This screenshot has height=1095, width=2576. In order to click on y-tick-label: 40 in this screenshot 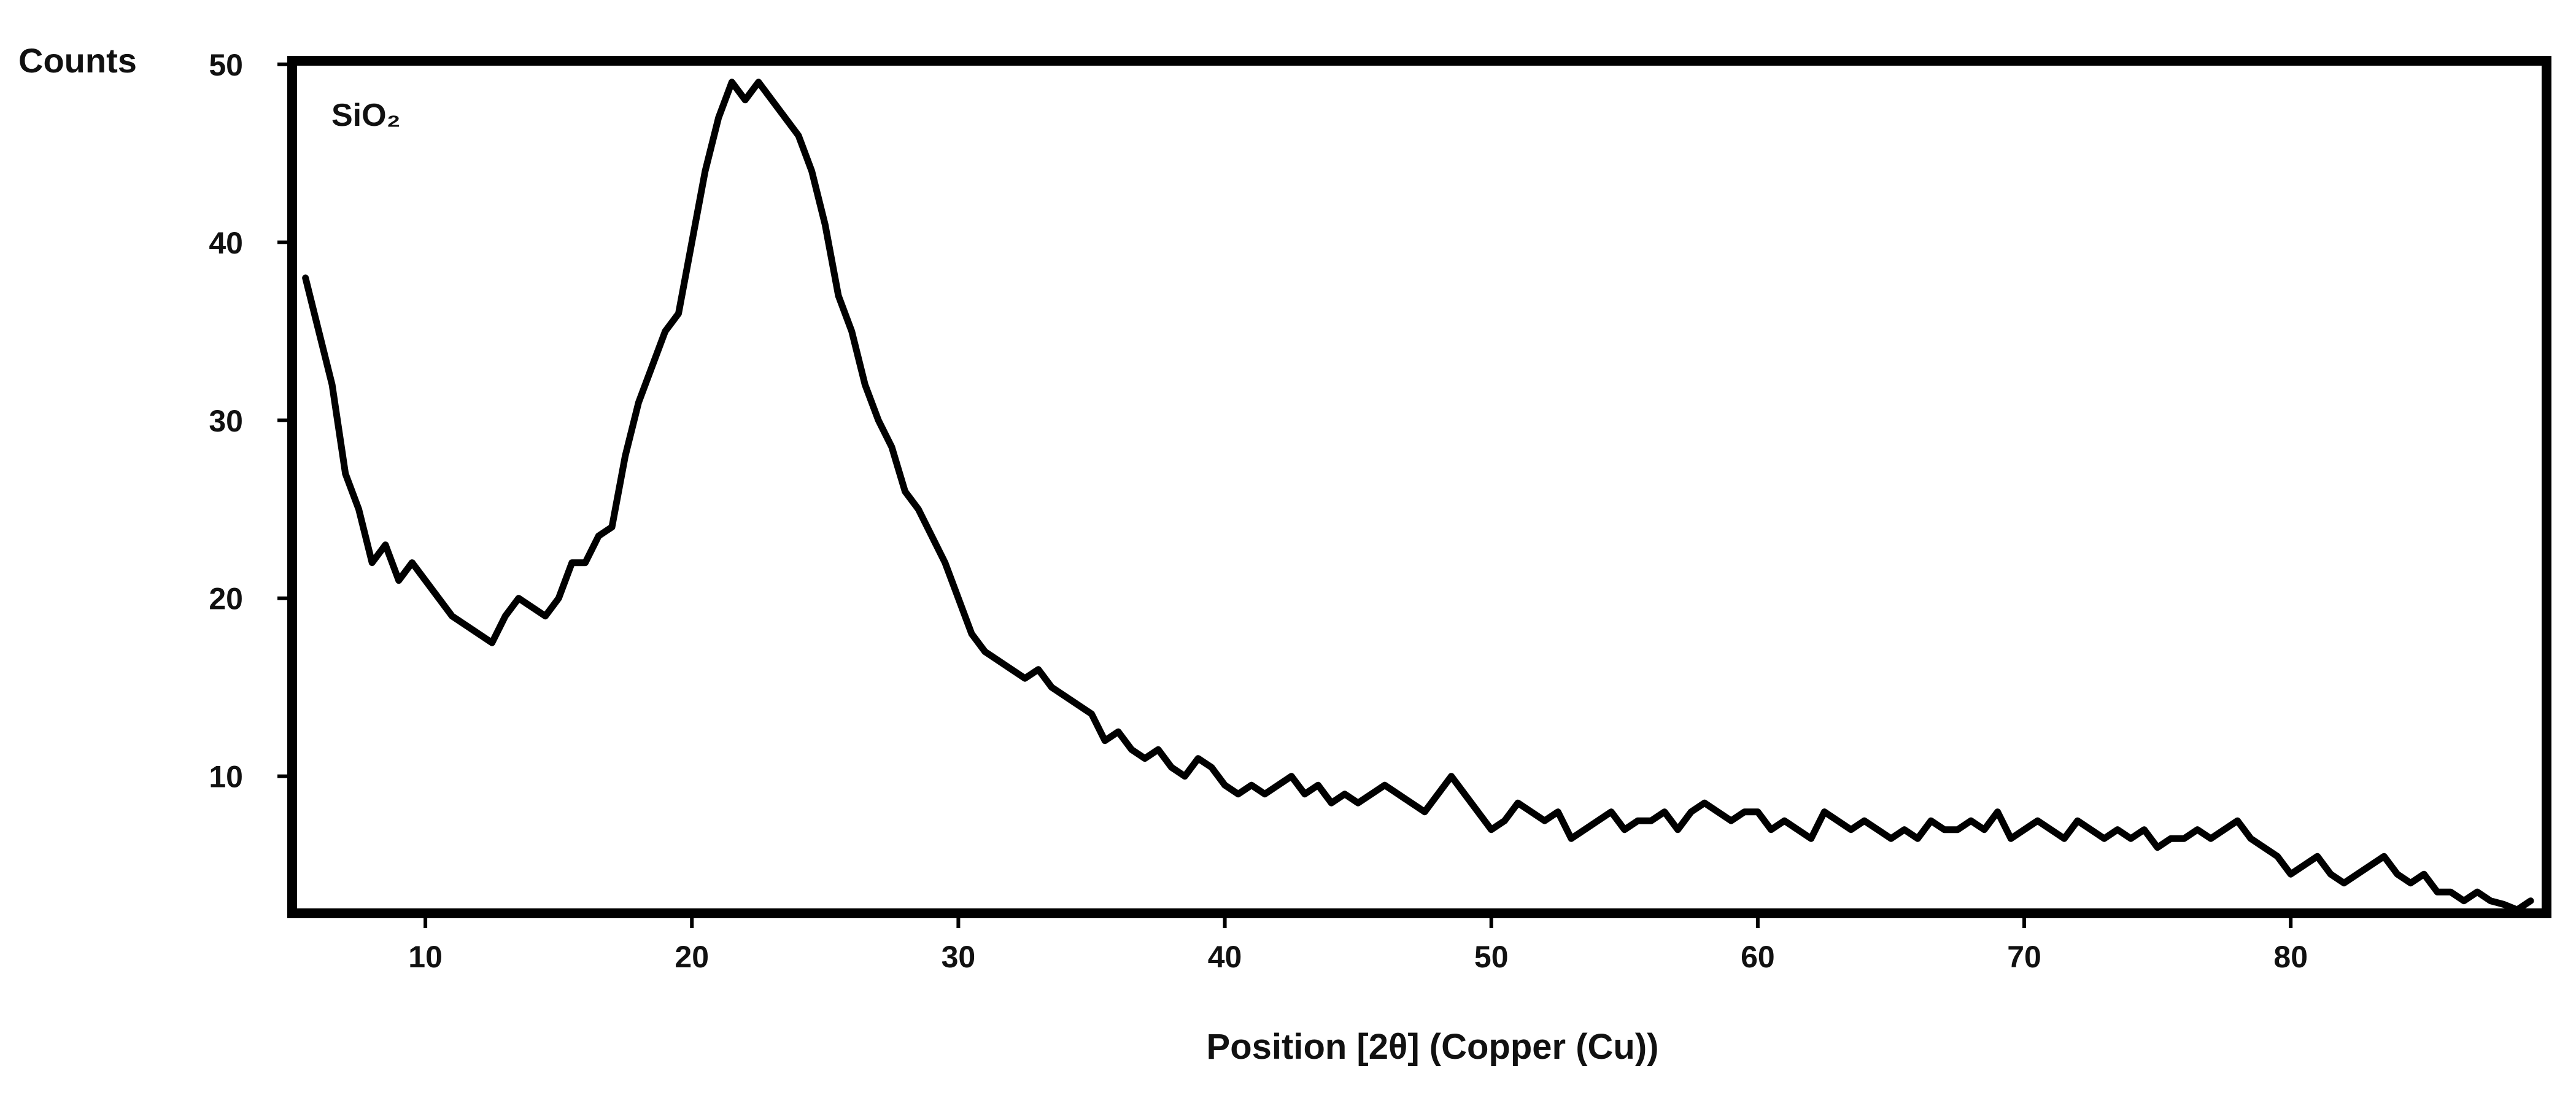, I will do `click(226, 243)`.